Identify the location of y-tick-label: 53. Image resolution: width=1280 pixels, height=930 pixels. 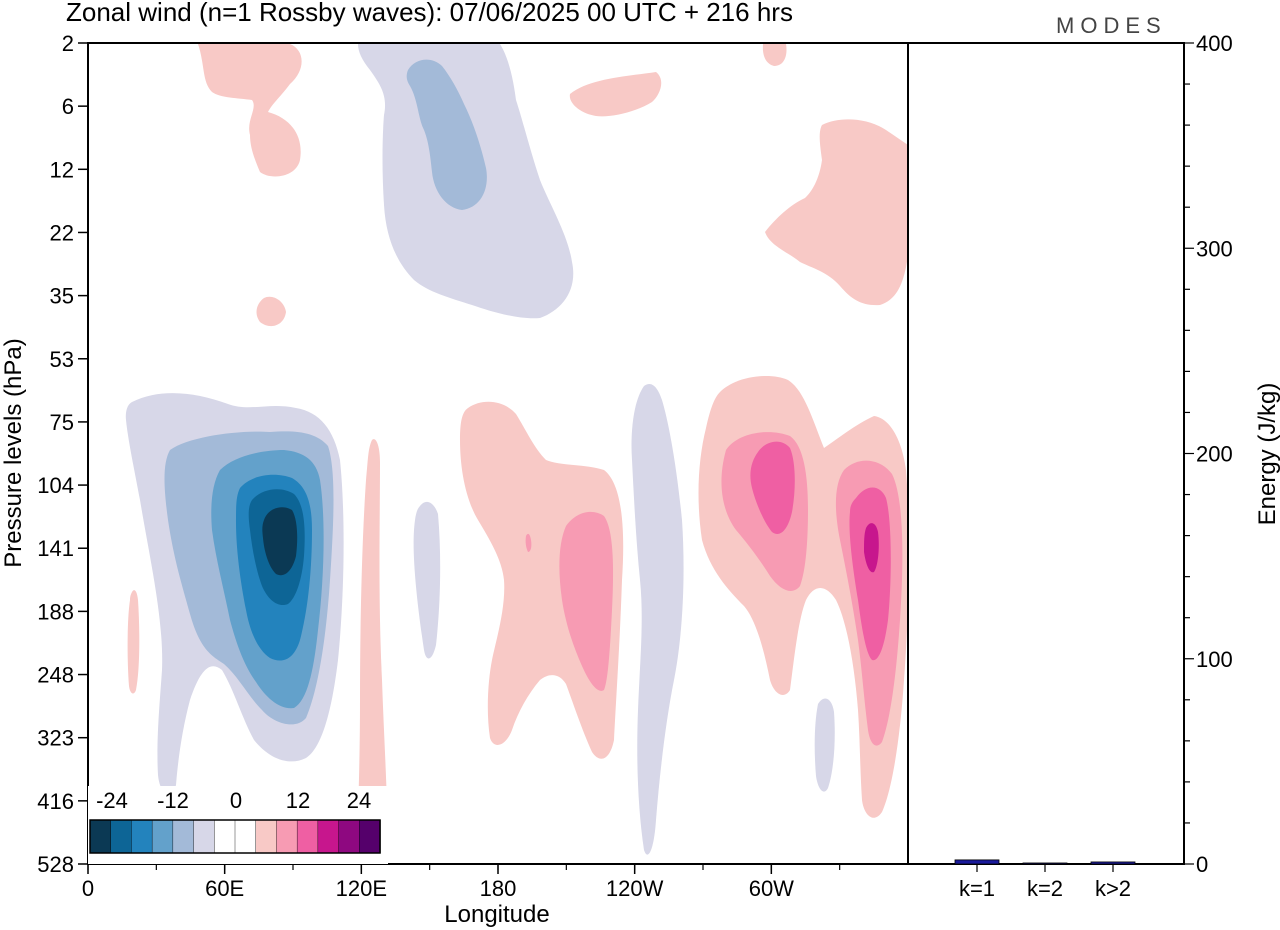
(62, 359).